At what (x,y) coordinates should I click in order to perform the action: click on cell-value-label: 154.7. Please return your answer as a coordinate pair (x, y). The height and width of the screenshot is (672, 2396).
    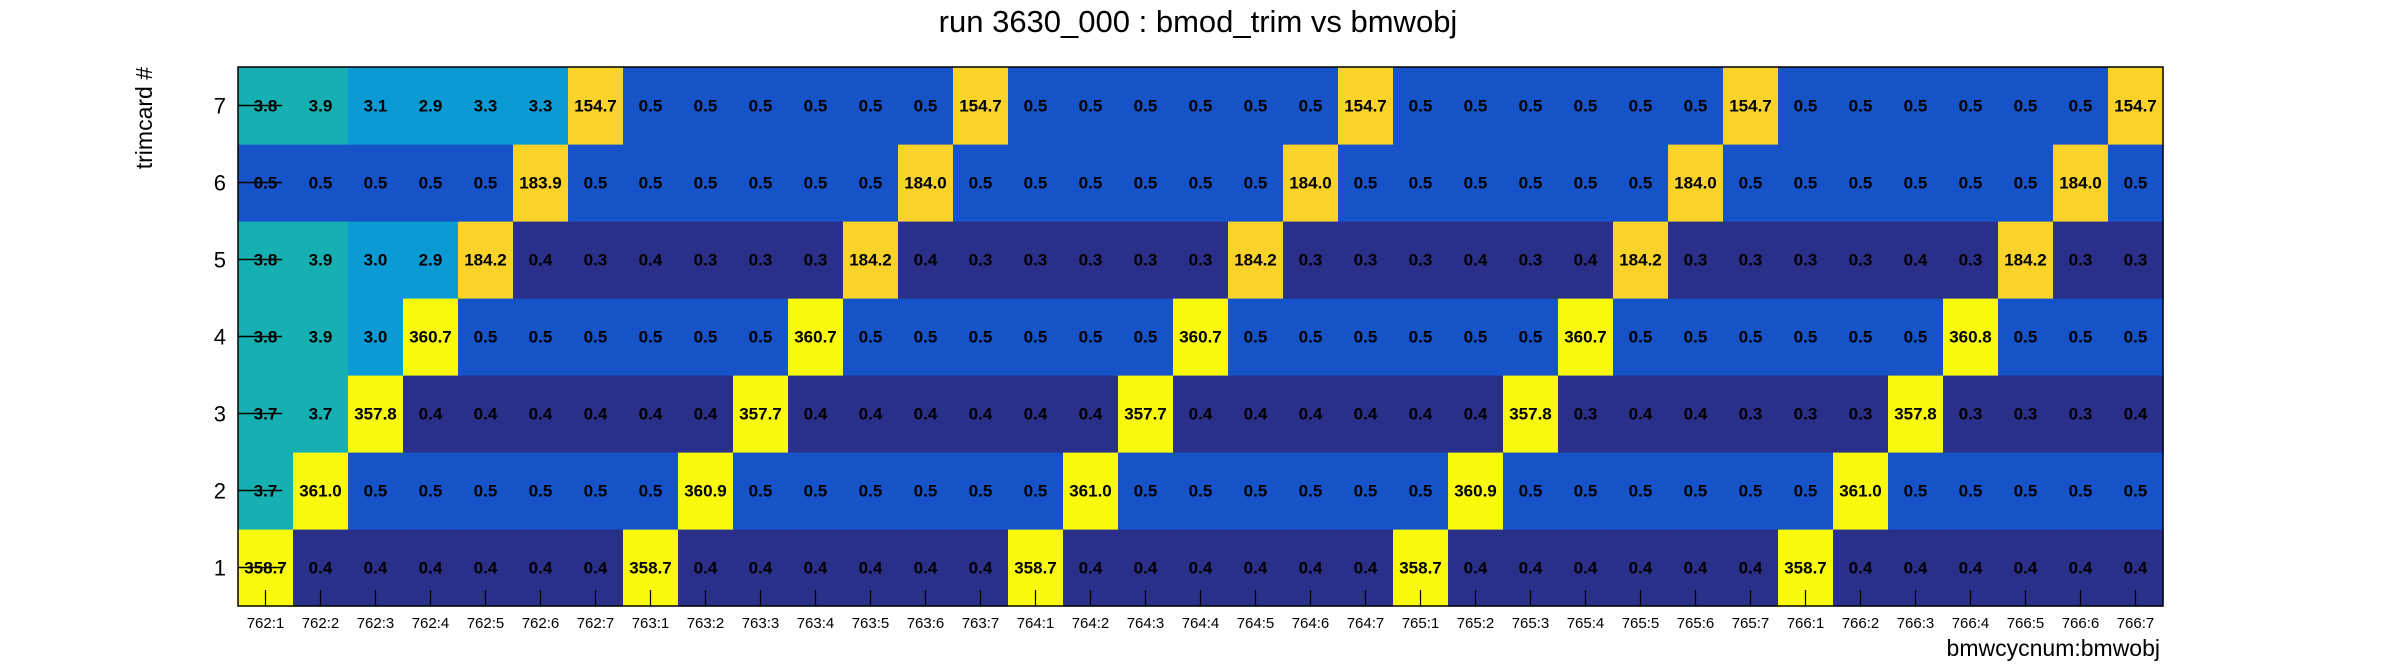
    Looking at the image, I should click on (2135, 106).